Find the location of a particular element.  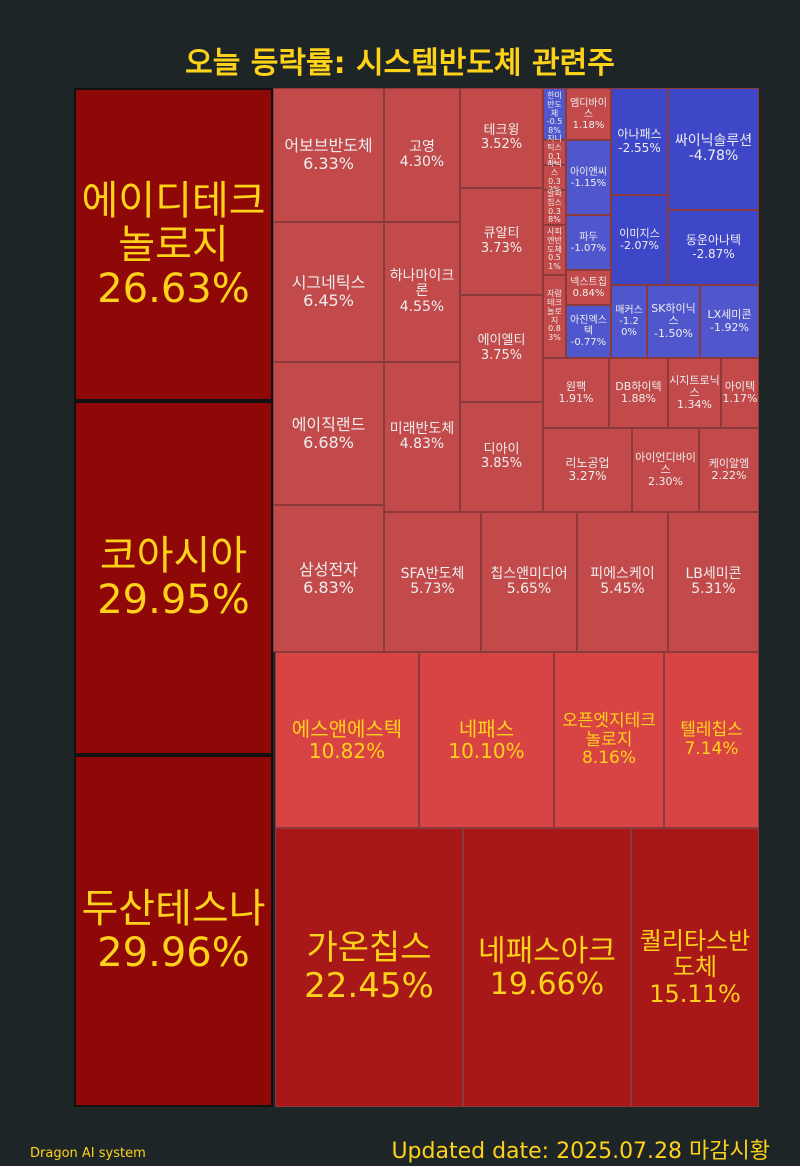

tile-value: 3.27% is located at coordinates (587, 476).